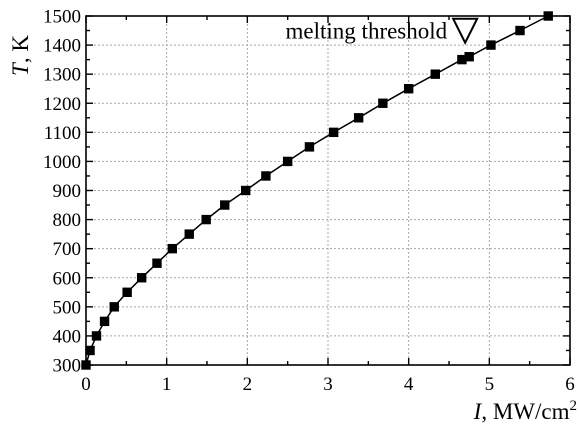 This screenshot has height=429, width=579. What do you see at coordinates (62, 104) in the screenshot?
I see `y-tick-label: 1200` at bounding box center [62, 104].